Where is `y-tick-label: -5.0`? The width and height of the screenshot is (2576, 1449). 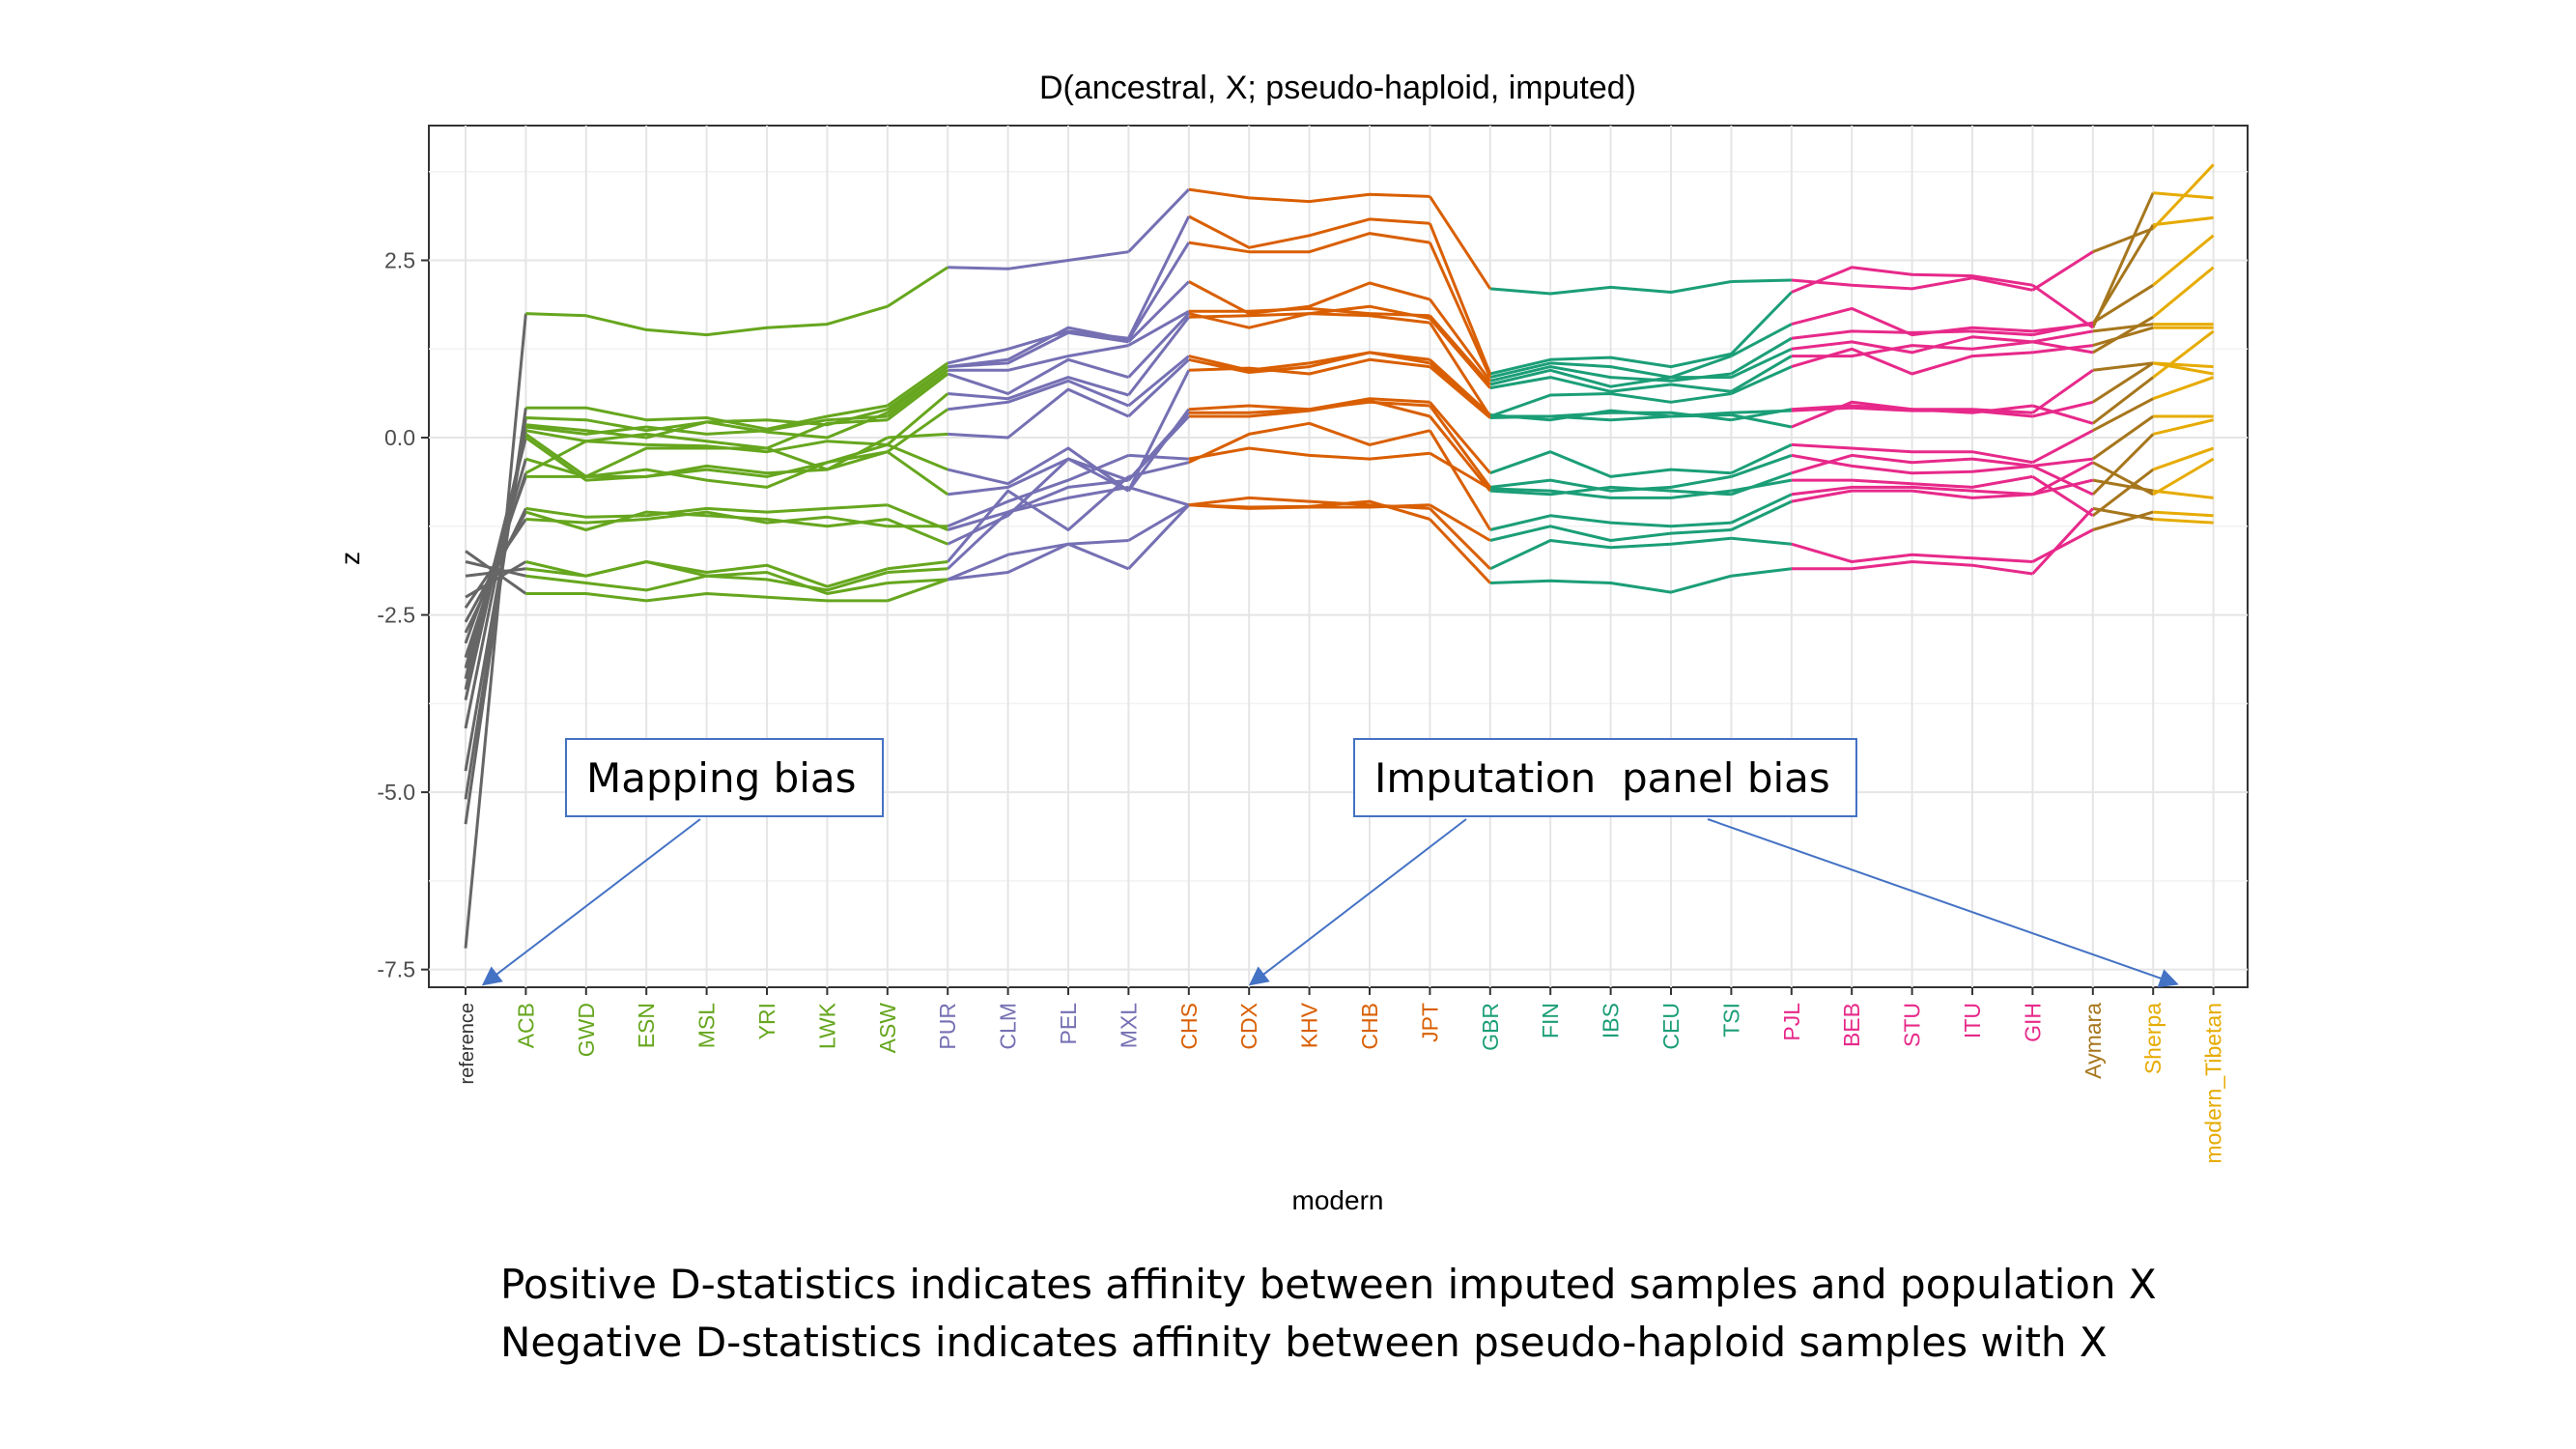
y-tick-label: -5.0 is located at coordinates (396, 792).